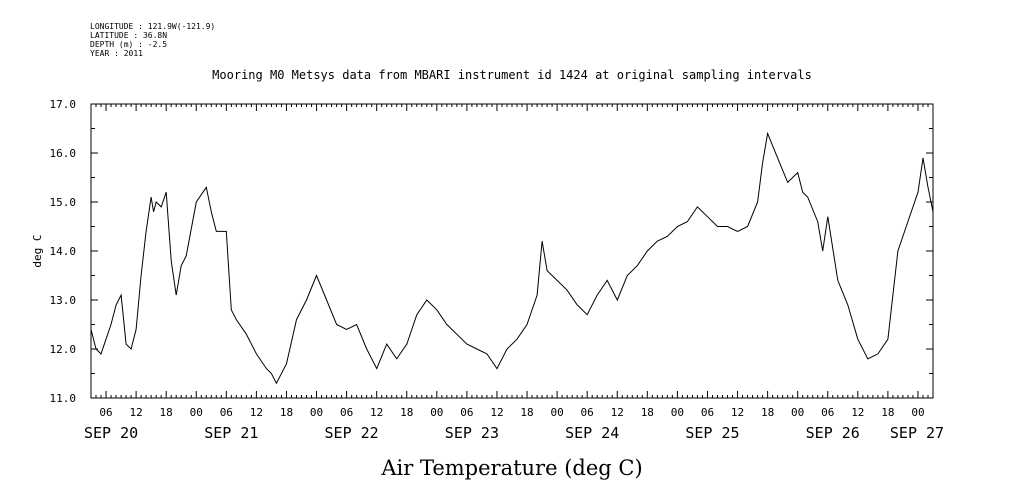  Describe the element at coordinates (128, 44) in the screenshot. I see `depth-label: DEPTH (m) : -2.5` at that location.